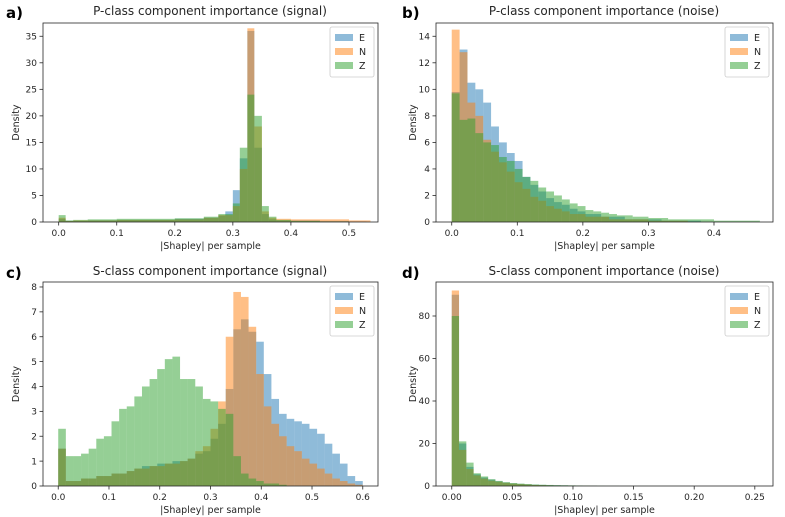 The width and height of the screenshot is (785, 517). Describe the element at coordinates (425, 360) in the screenshot. I see `y-tick-label: 60` at that location.